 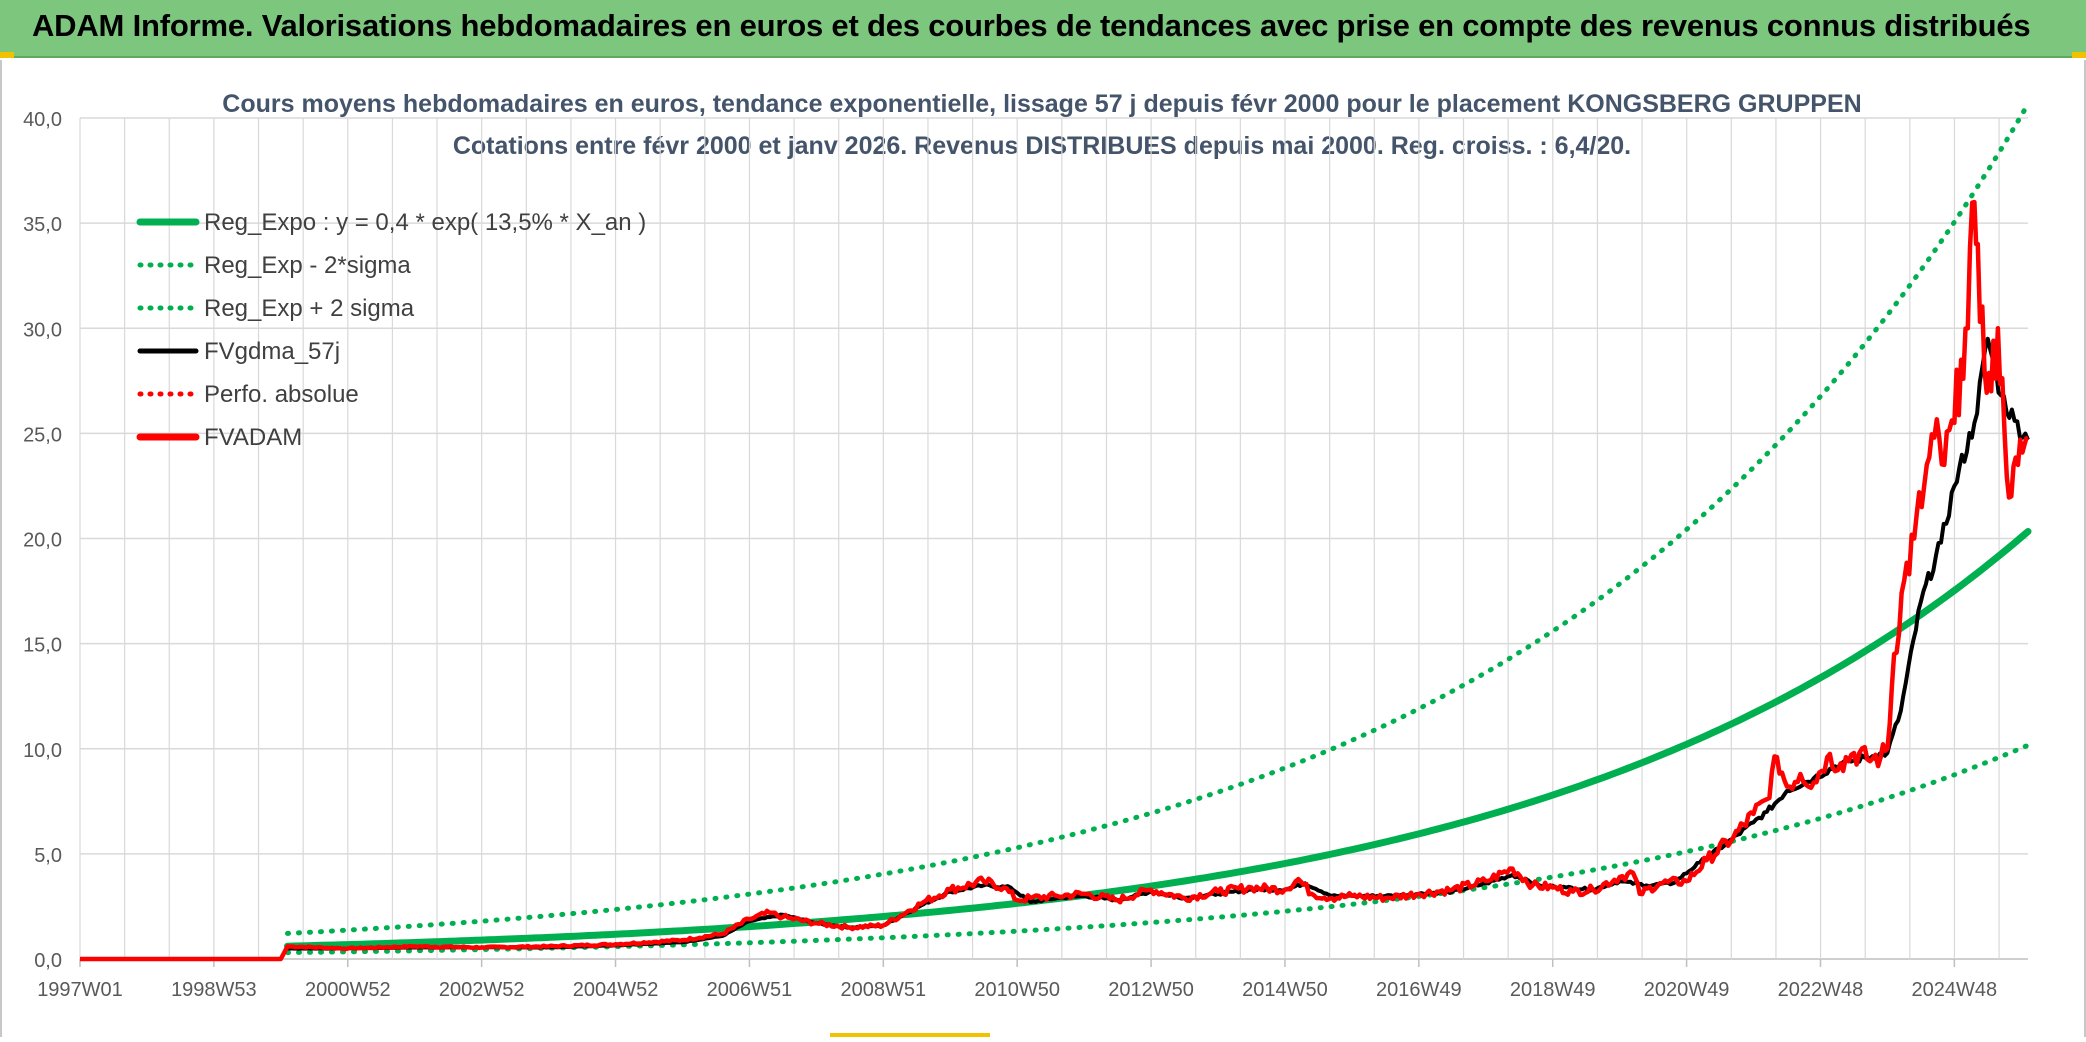 What do you see at coordinates (883, 990) in the screenshot?
I see `x-tick-label: 2008W51` at bounding box center [883, 990].